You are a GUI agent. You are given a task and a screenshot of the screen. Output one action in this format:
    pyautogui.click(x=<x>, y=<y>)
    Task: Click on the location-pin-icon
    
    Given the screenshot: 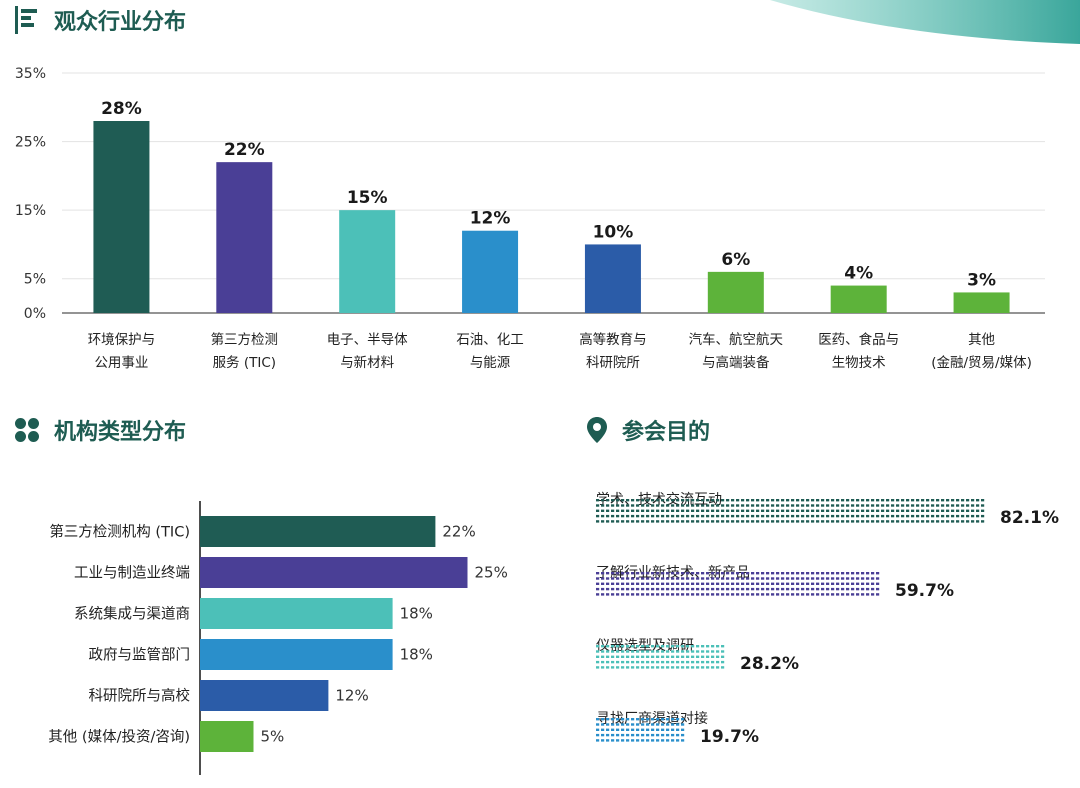 What is the action you would take?
    pyautogui.click(x=597, y=430)
    